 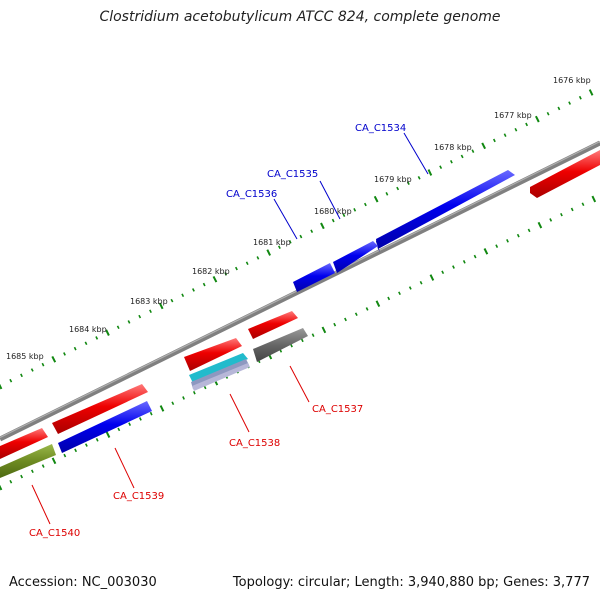 I want to click on gene-label-ca-c1535: CA_C1535, so click(x=292, y=174).